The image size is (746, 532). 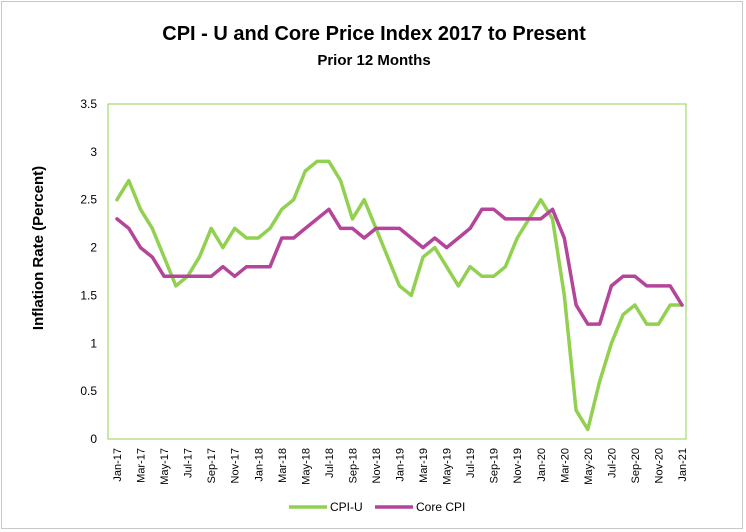 What do you see at coordinates (353, 465) in the screenshot?
I see `x-tick-label: Sep-18` at bounding box center [353, 465].